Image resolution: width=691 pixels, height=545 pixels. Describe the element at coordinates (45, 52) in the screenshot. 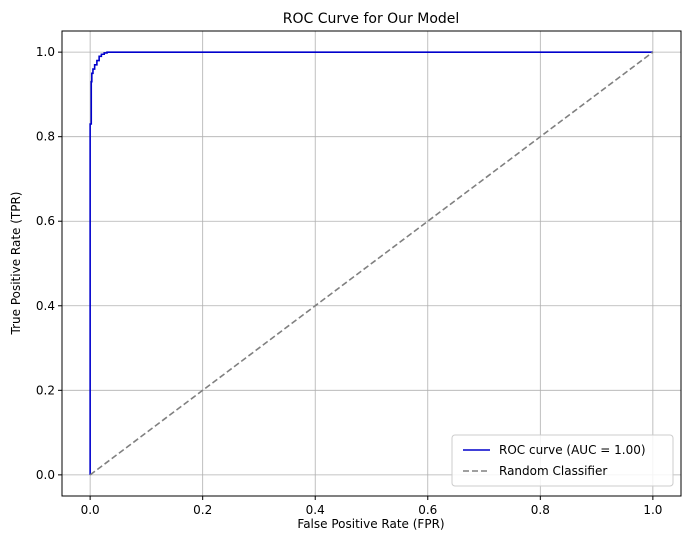

I see `y-tick-label: 1.0` at that location.